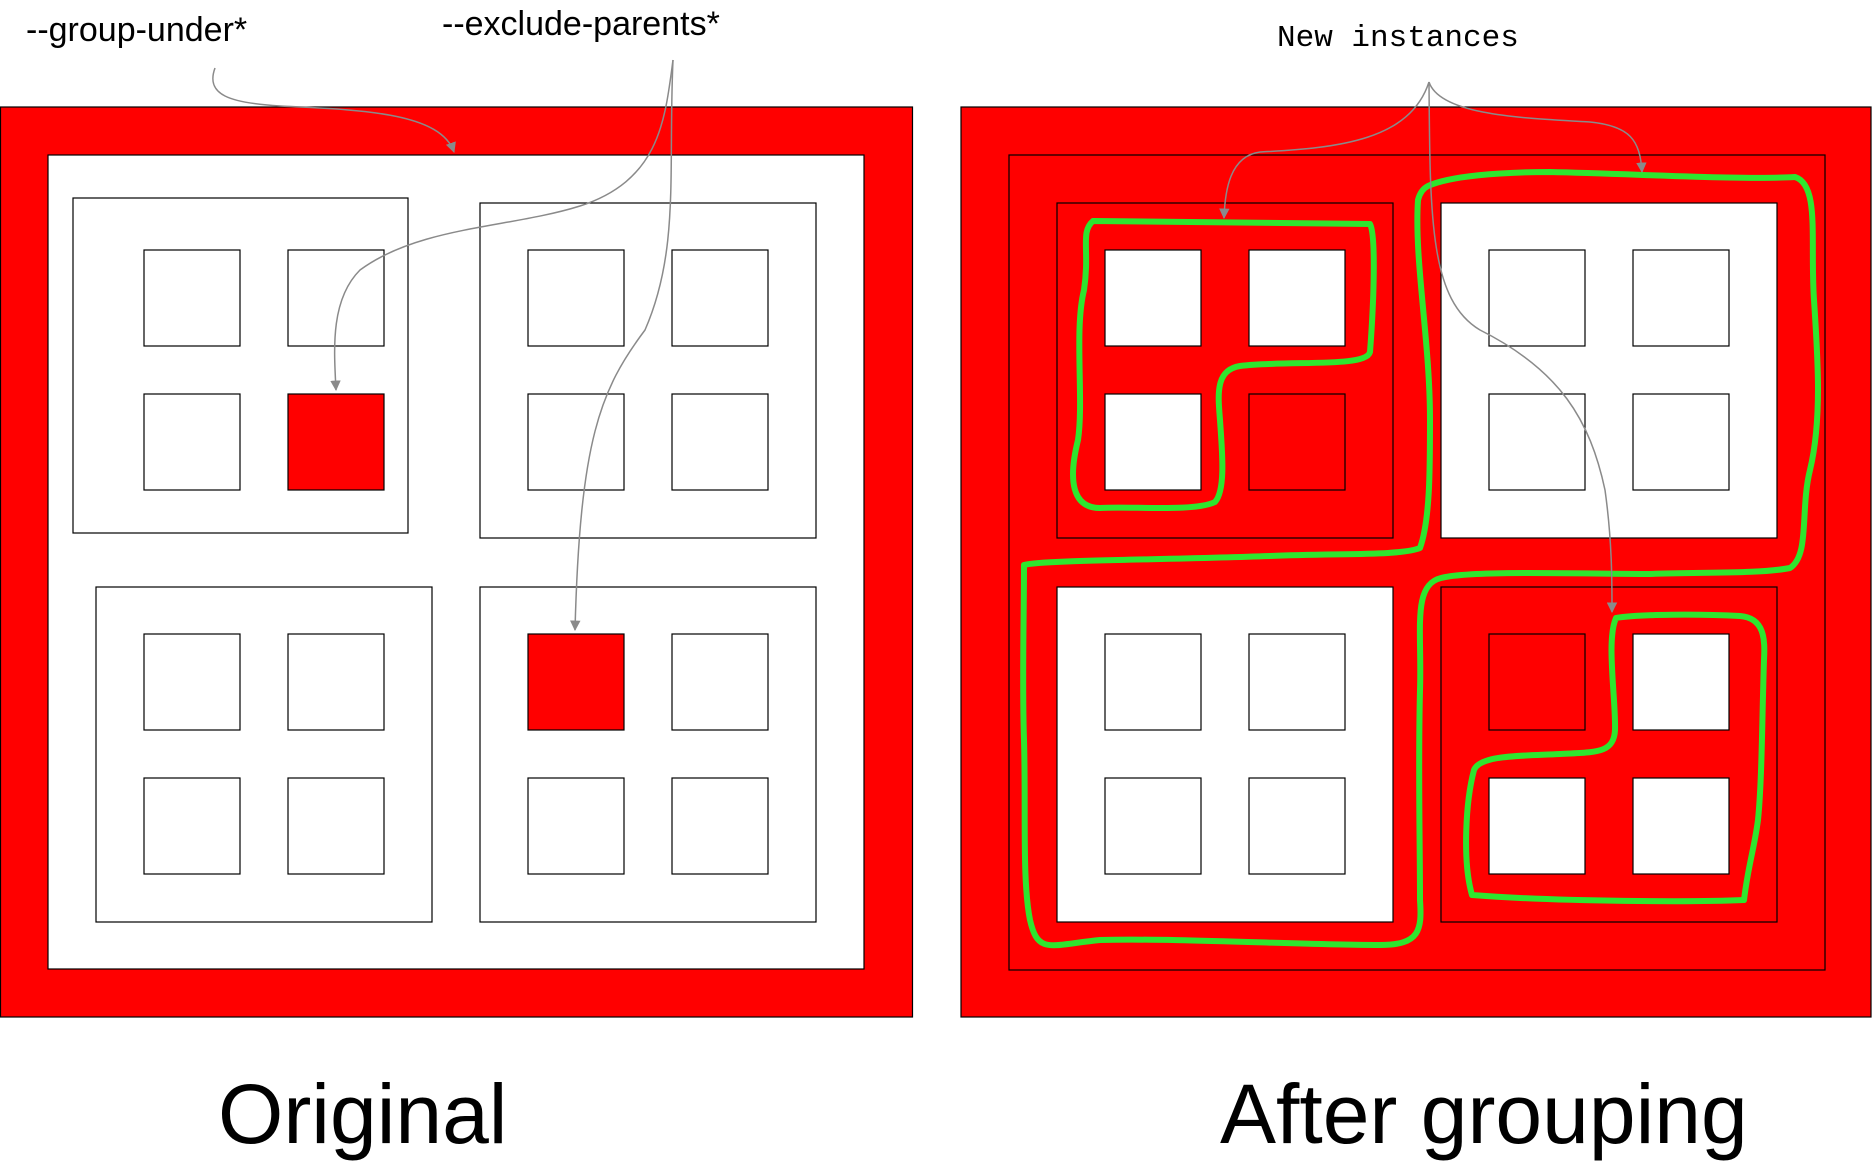 Image resolution: width=1872 pixels, height=1171 pixels. I want to click on original-group-top-right, so click(648, 370).